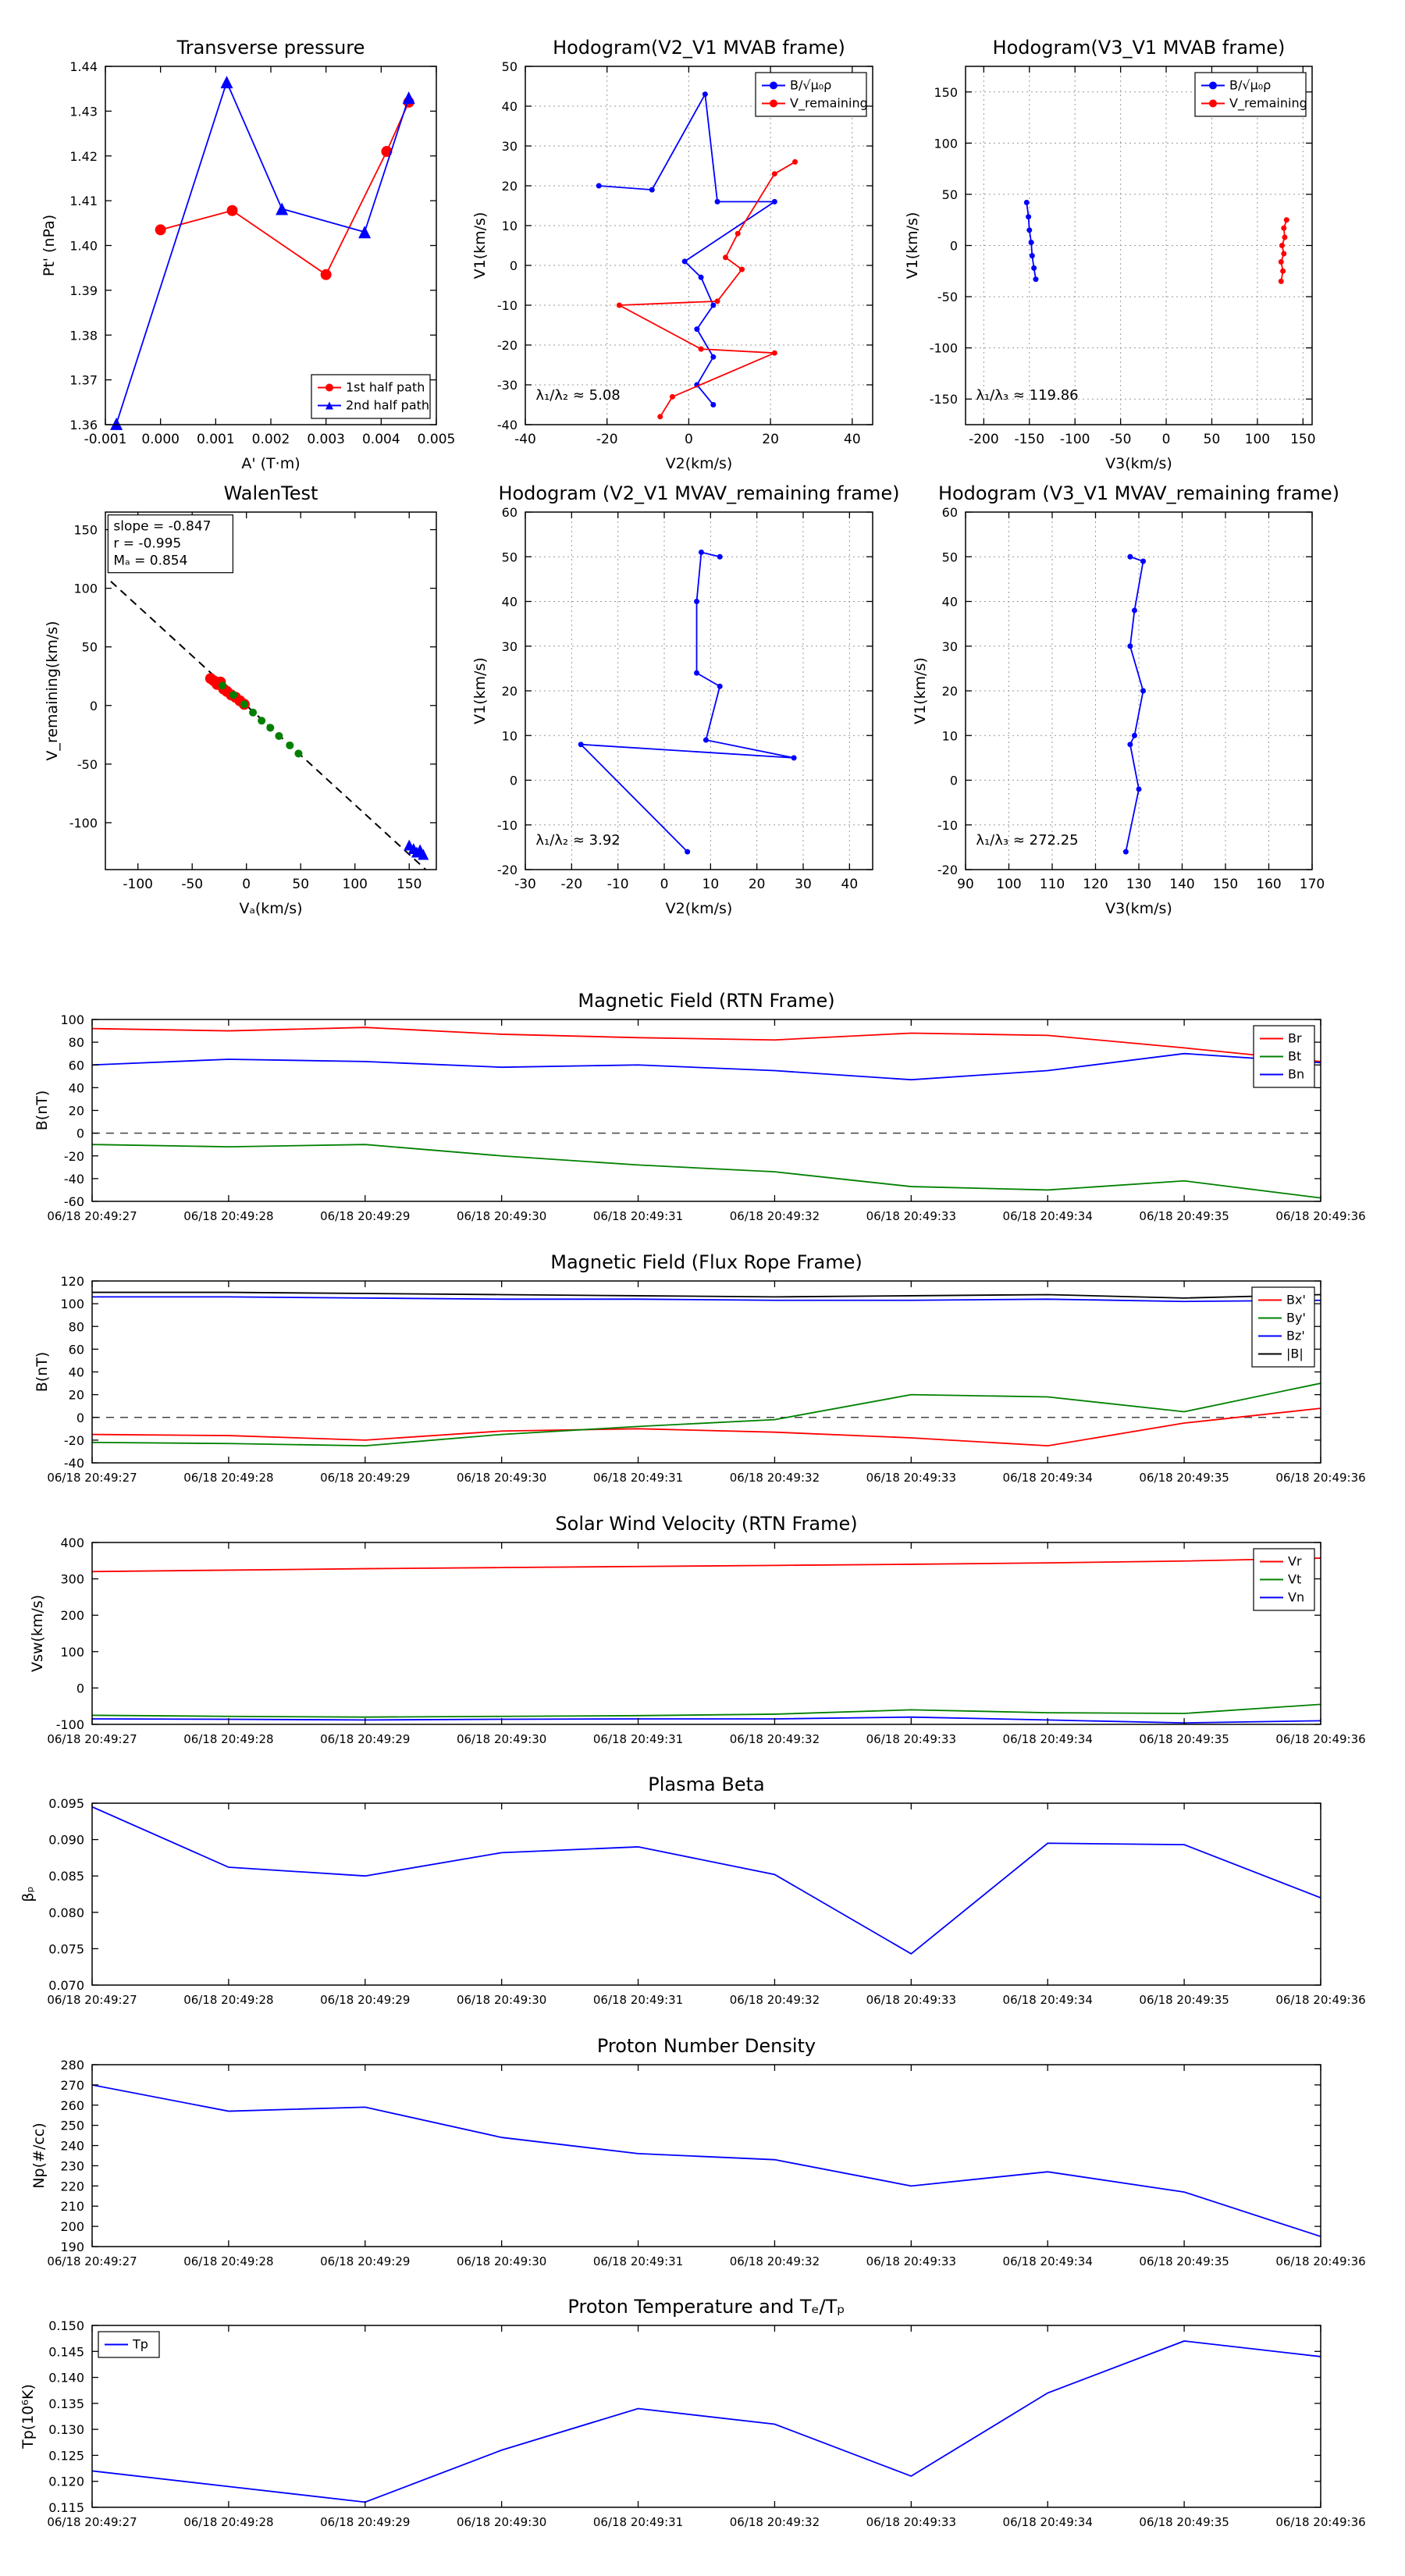  What do you see at coordinates (84, 111) in the screenshot?
I see `y-tick-label: 1.43` at bounding box center [84, 111].